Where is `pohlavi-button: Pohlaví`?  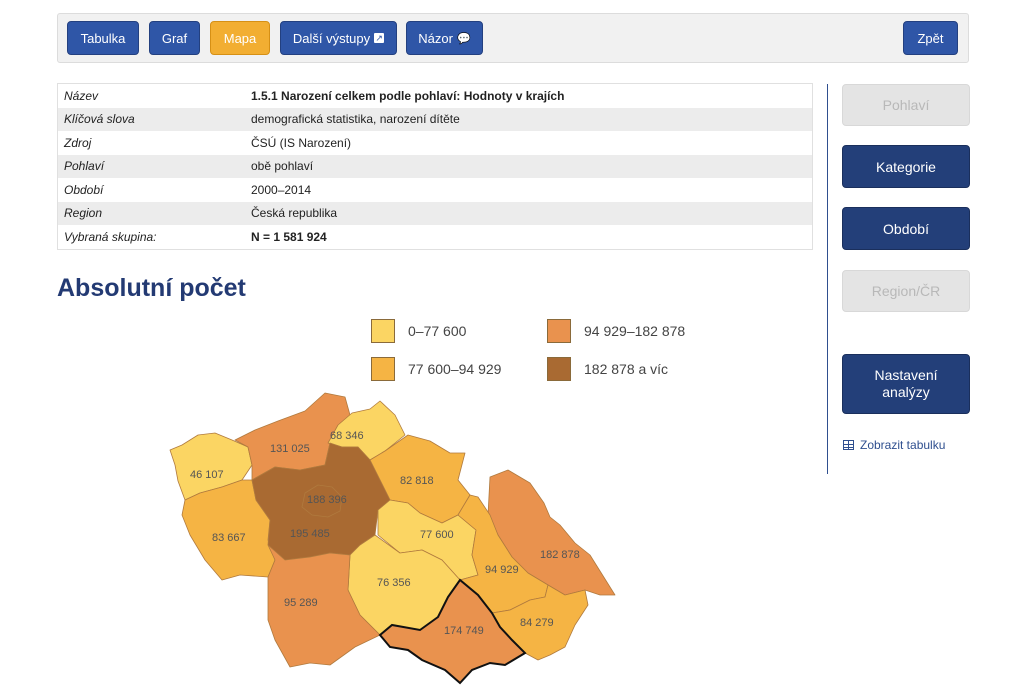
pohlavi-button: Pohlaví is located at coordinates (906, 105).